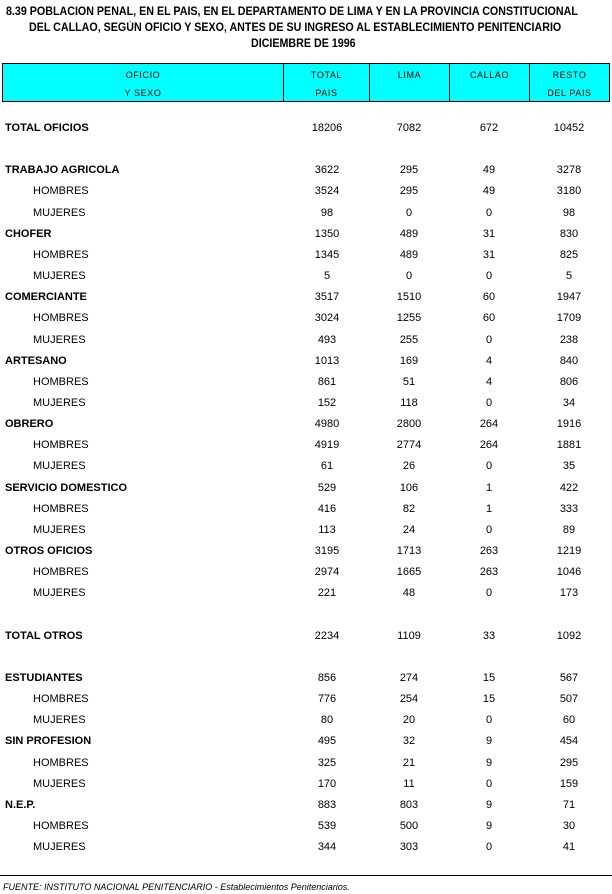 The width and height of the screenshot is (612, 894). Describe the element at coordinates (327, 508) in the screenshot. I see `cell-total-pais: 416` at that location.